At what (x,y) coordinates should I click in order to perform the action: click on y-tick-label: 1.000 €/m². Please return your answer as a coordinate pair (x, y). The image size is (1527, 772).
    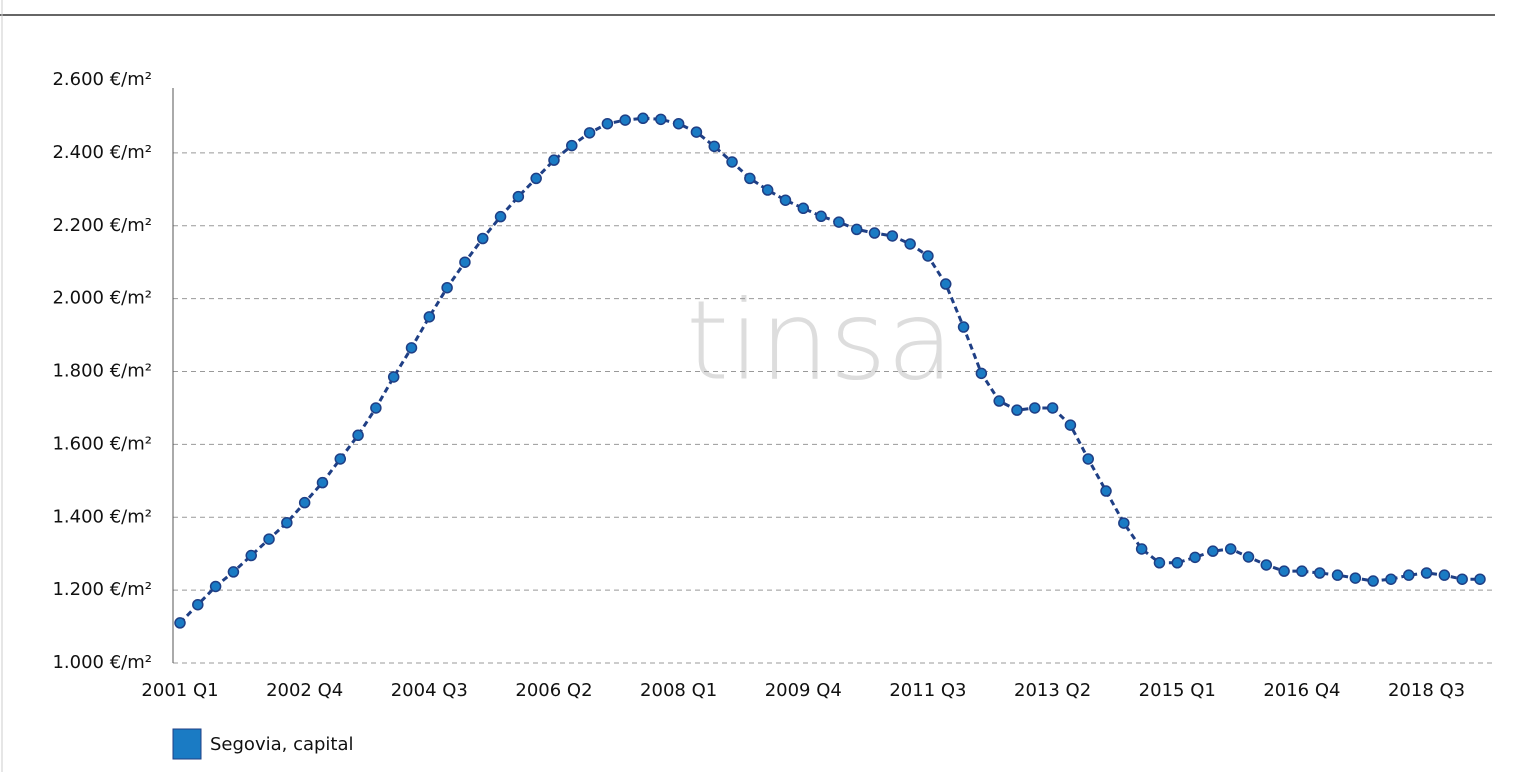
    Looking at the image, I should click on (102, 662).